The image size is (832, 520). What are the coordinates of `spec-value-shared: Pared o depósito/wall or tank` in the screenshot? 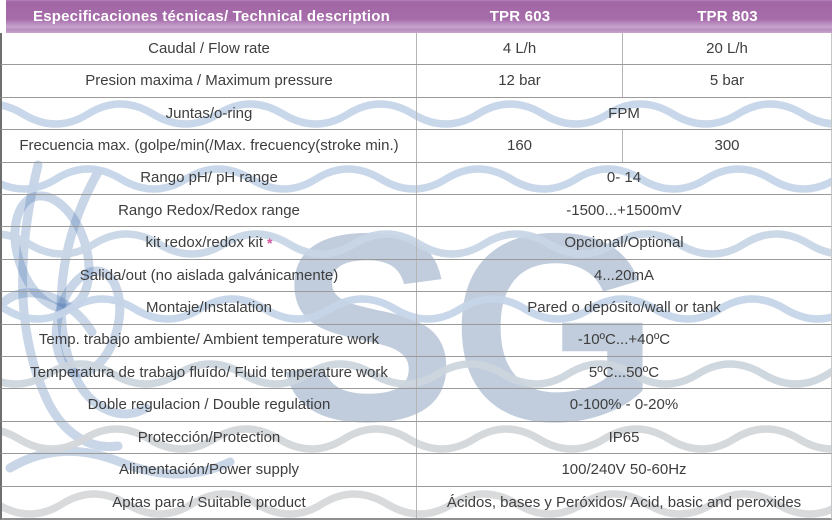 It's located at (624, 308).